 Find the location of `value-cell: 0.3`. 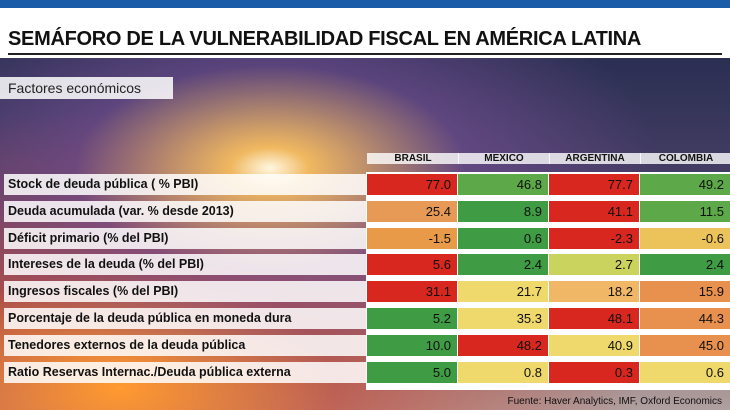

value-cell: 0.3 is located at coordinates (594, 372).